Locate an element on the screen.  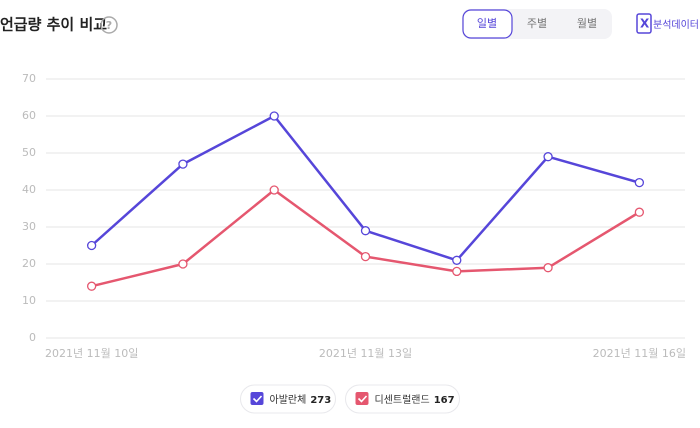
y-tick-label: 70 is located at coordinates (29, 78).